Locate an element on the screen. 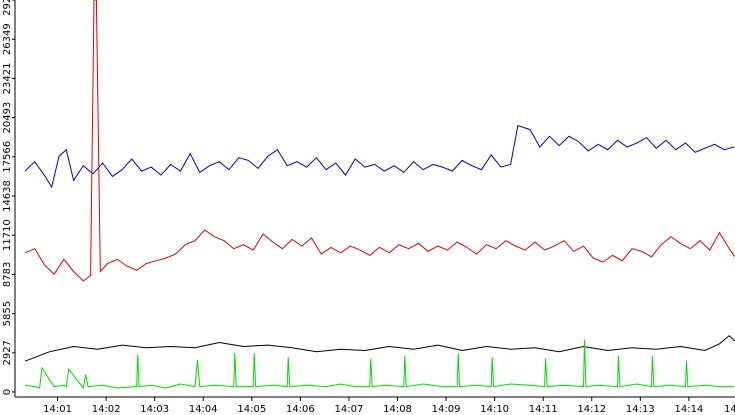  y-tick-label: 11710 is located at coordinates (7, 235).